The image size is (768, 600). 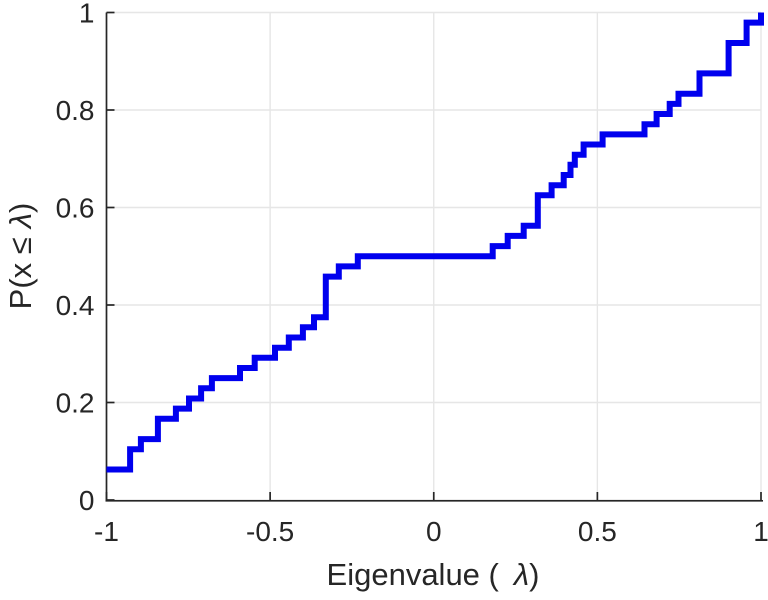 What do you see at coordinates (20, 273) in the screenshot?
I see `y-axis-label-text: P(x ≤` at bounding box center [20, 273].